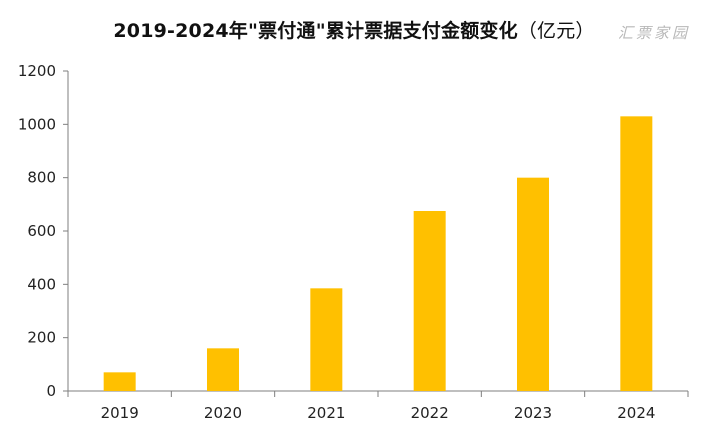 The width and height of the screenshot is (708, 437). I want to click on bar-2020, so click(223, 369).